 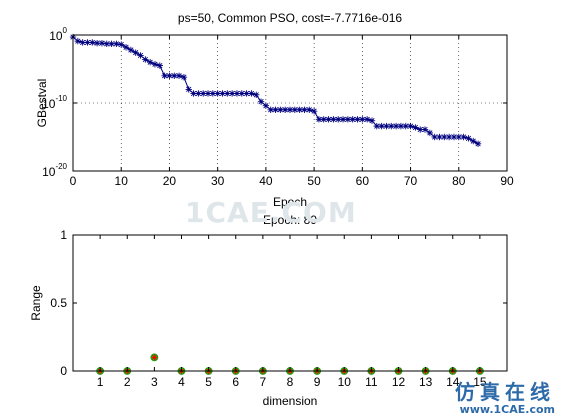 What do you see at coordinates (42, 103) in the screenshot?
I see `top-y-axis-label: GBestval` at bounding box center [42, 103].